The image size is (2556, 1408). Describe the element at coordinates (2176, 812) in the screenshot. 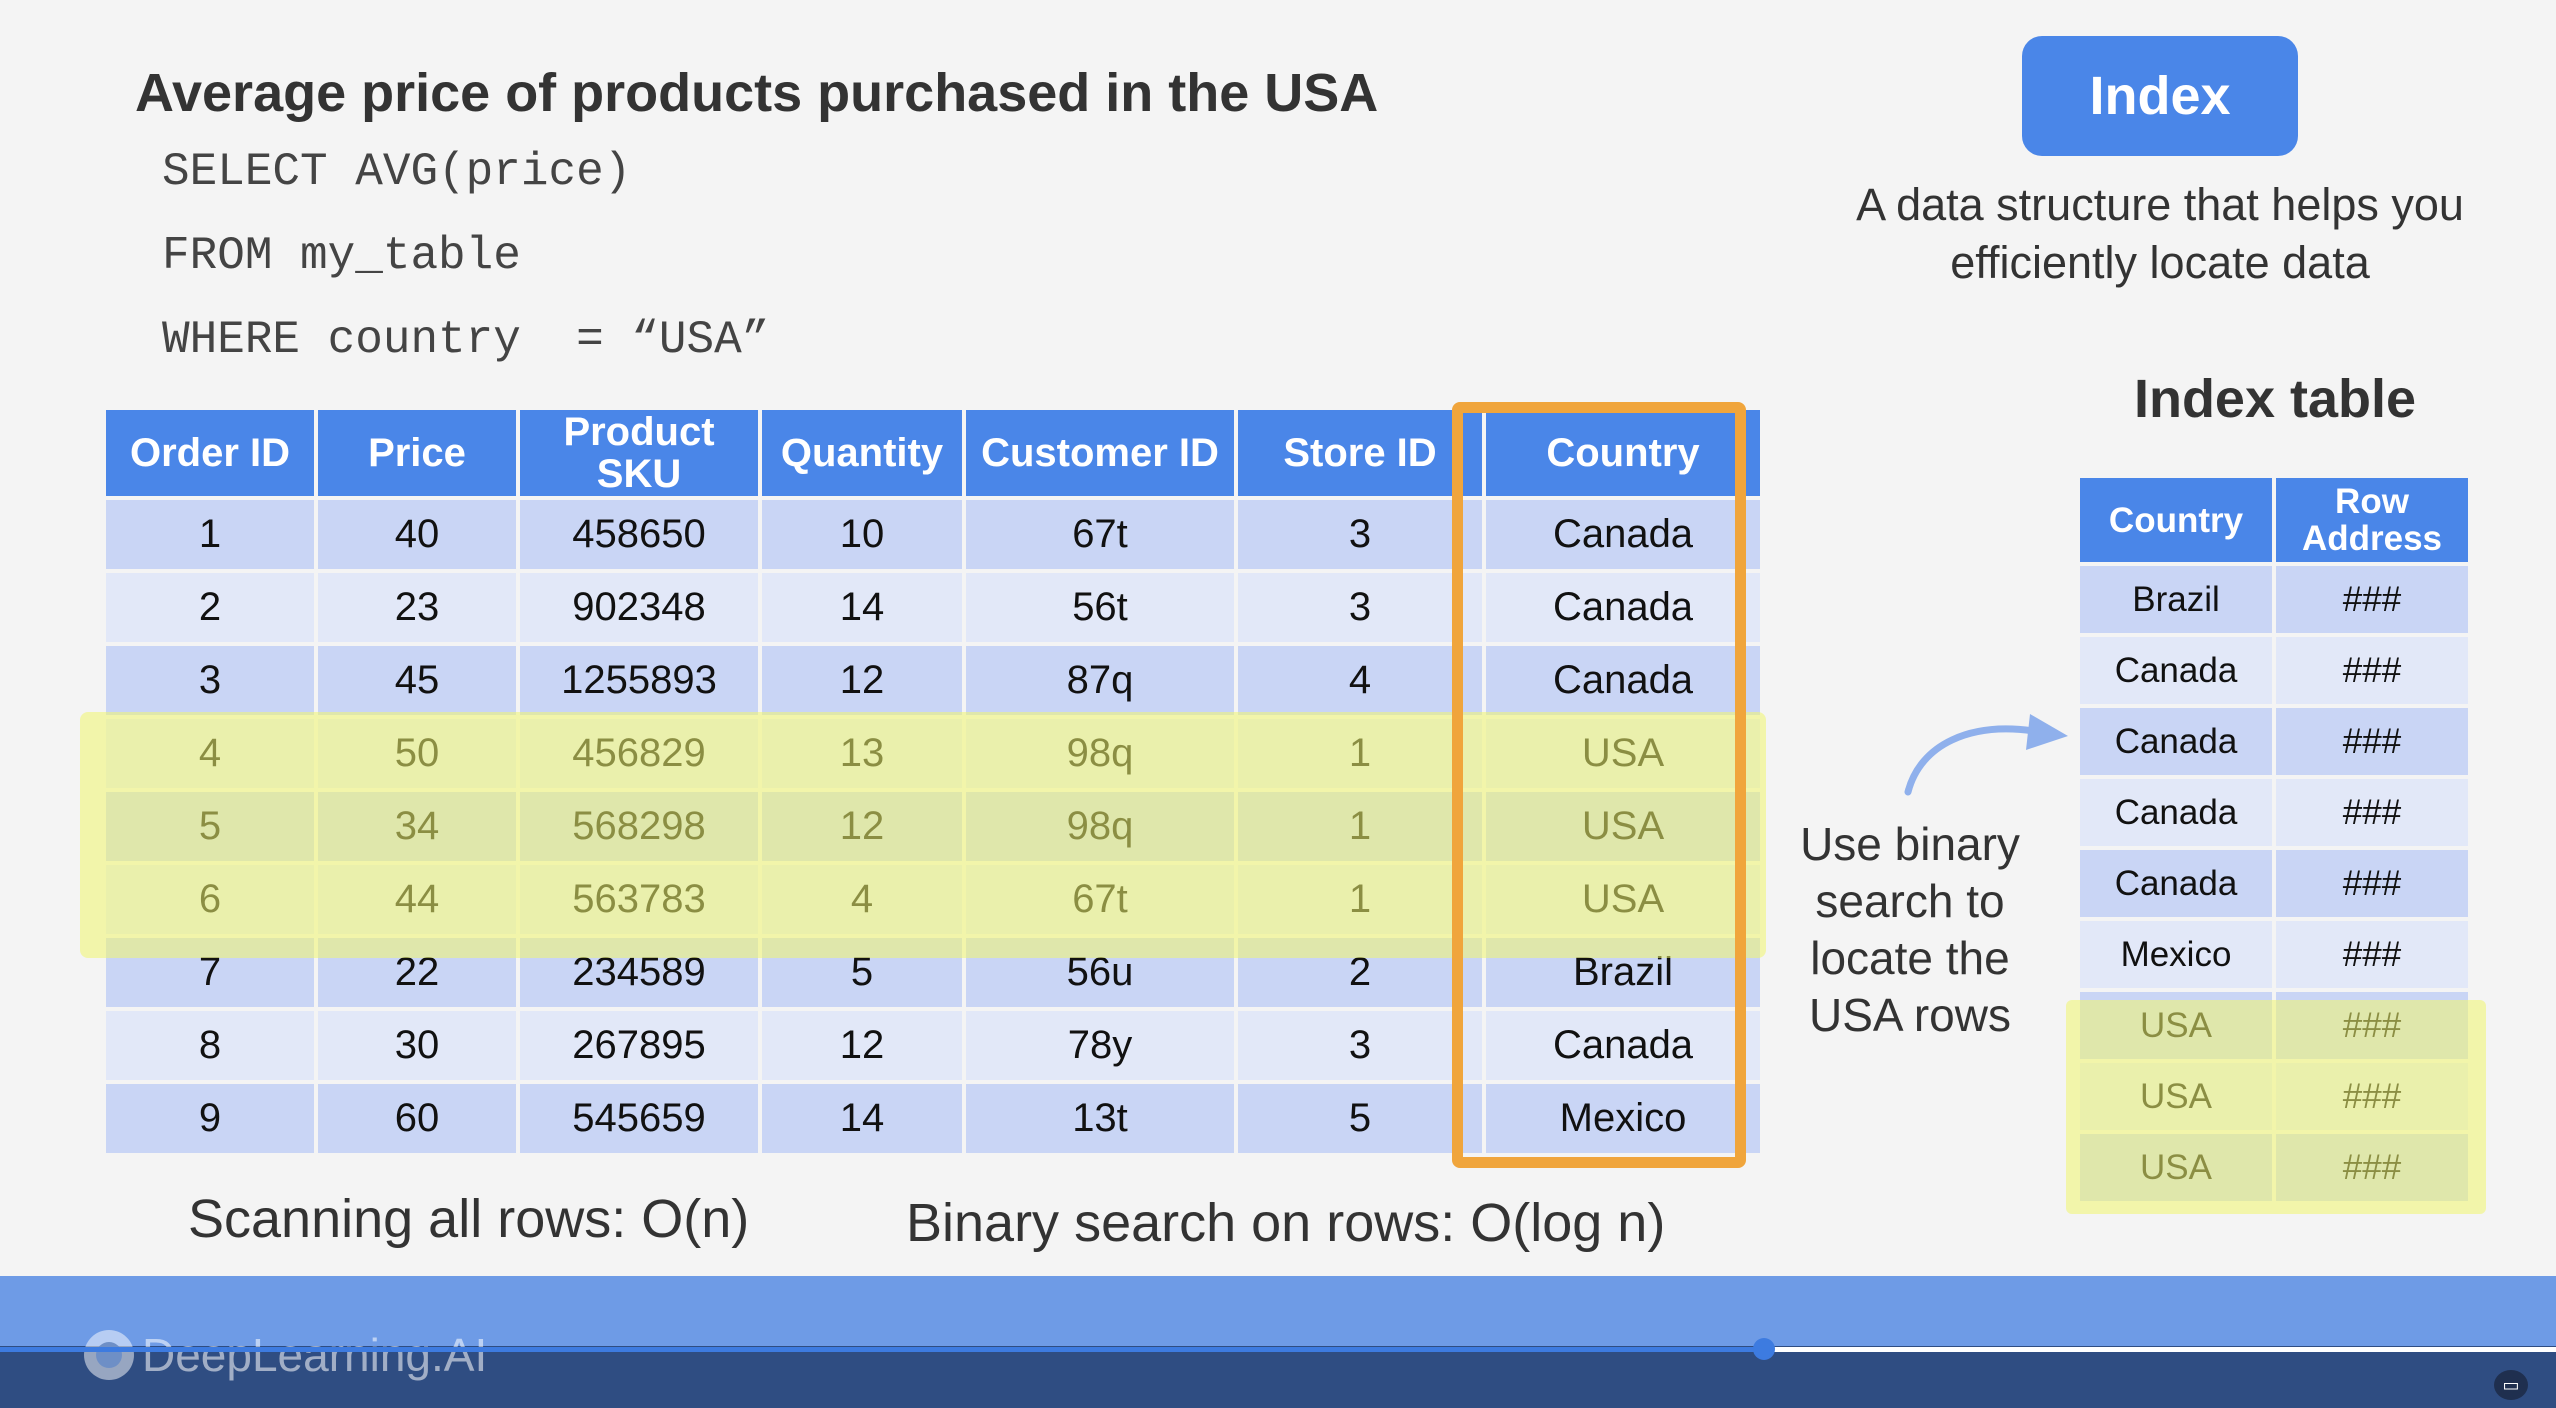

I see `cell-index-country: Canada` at that location.